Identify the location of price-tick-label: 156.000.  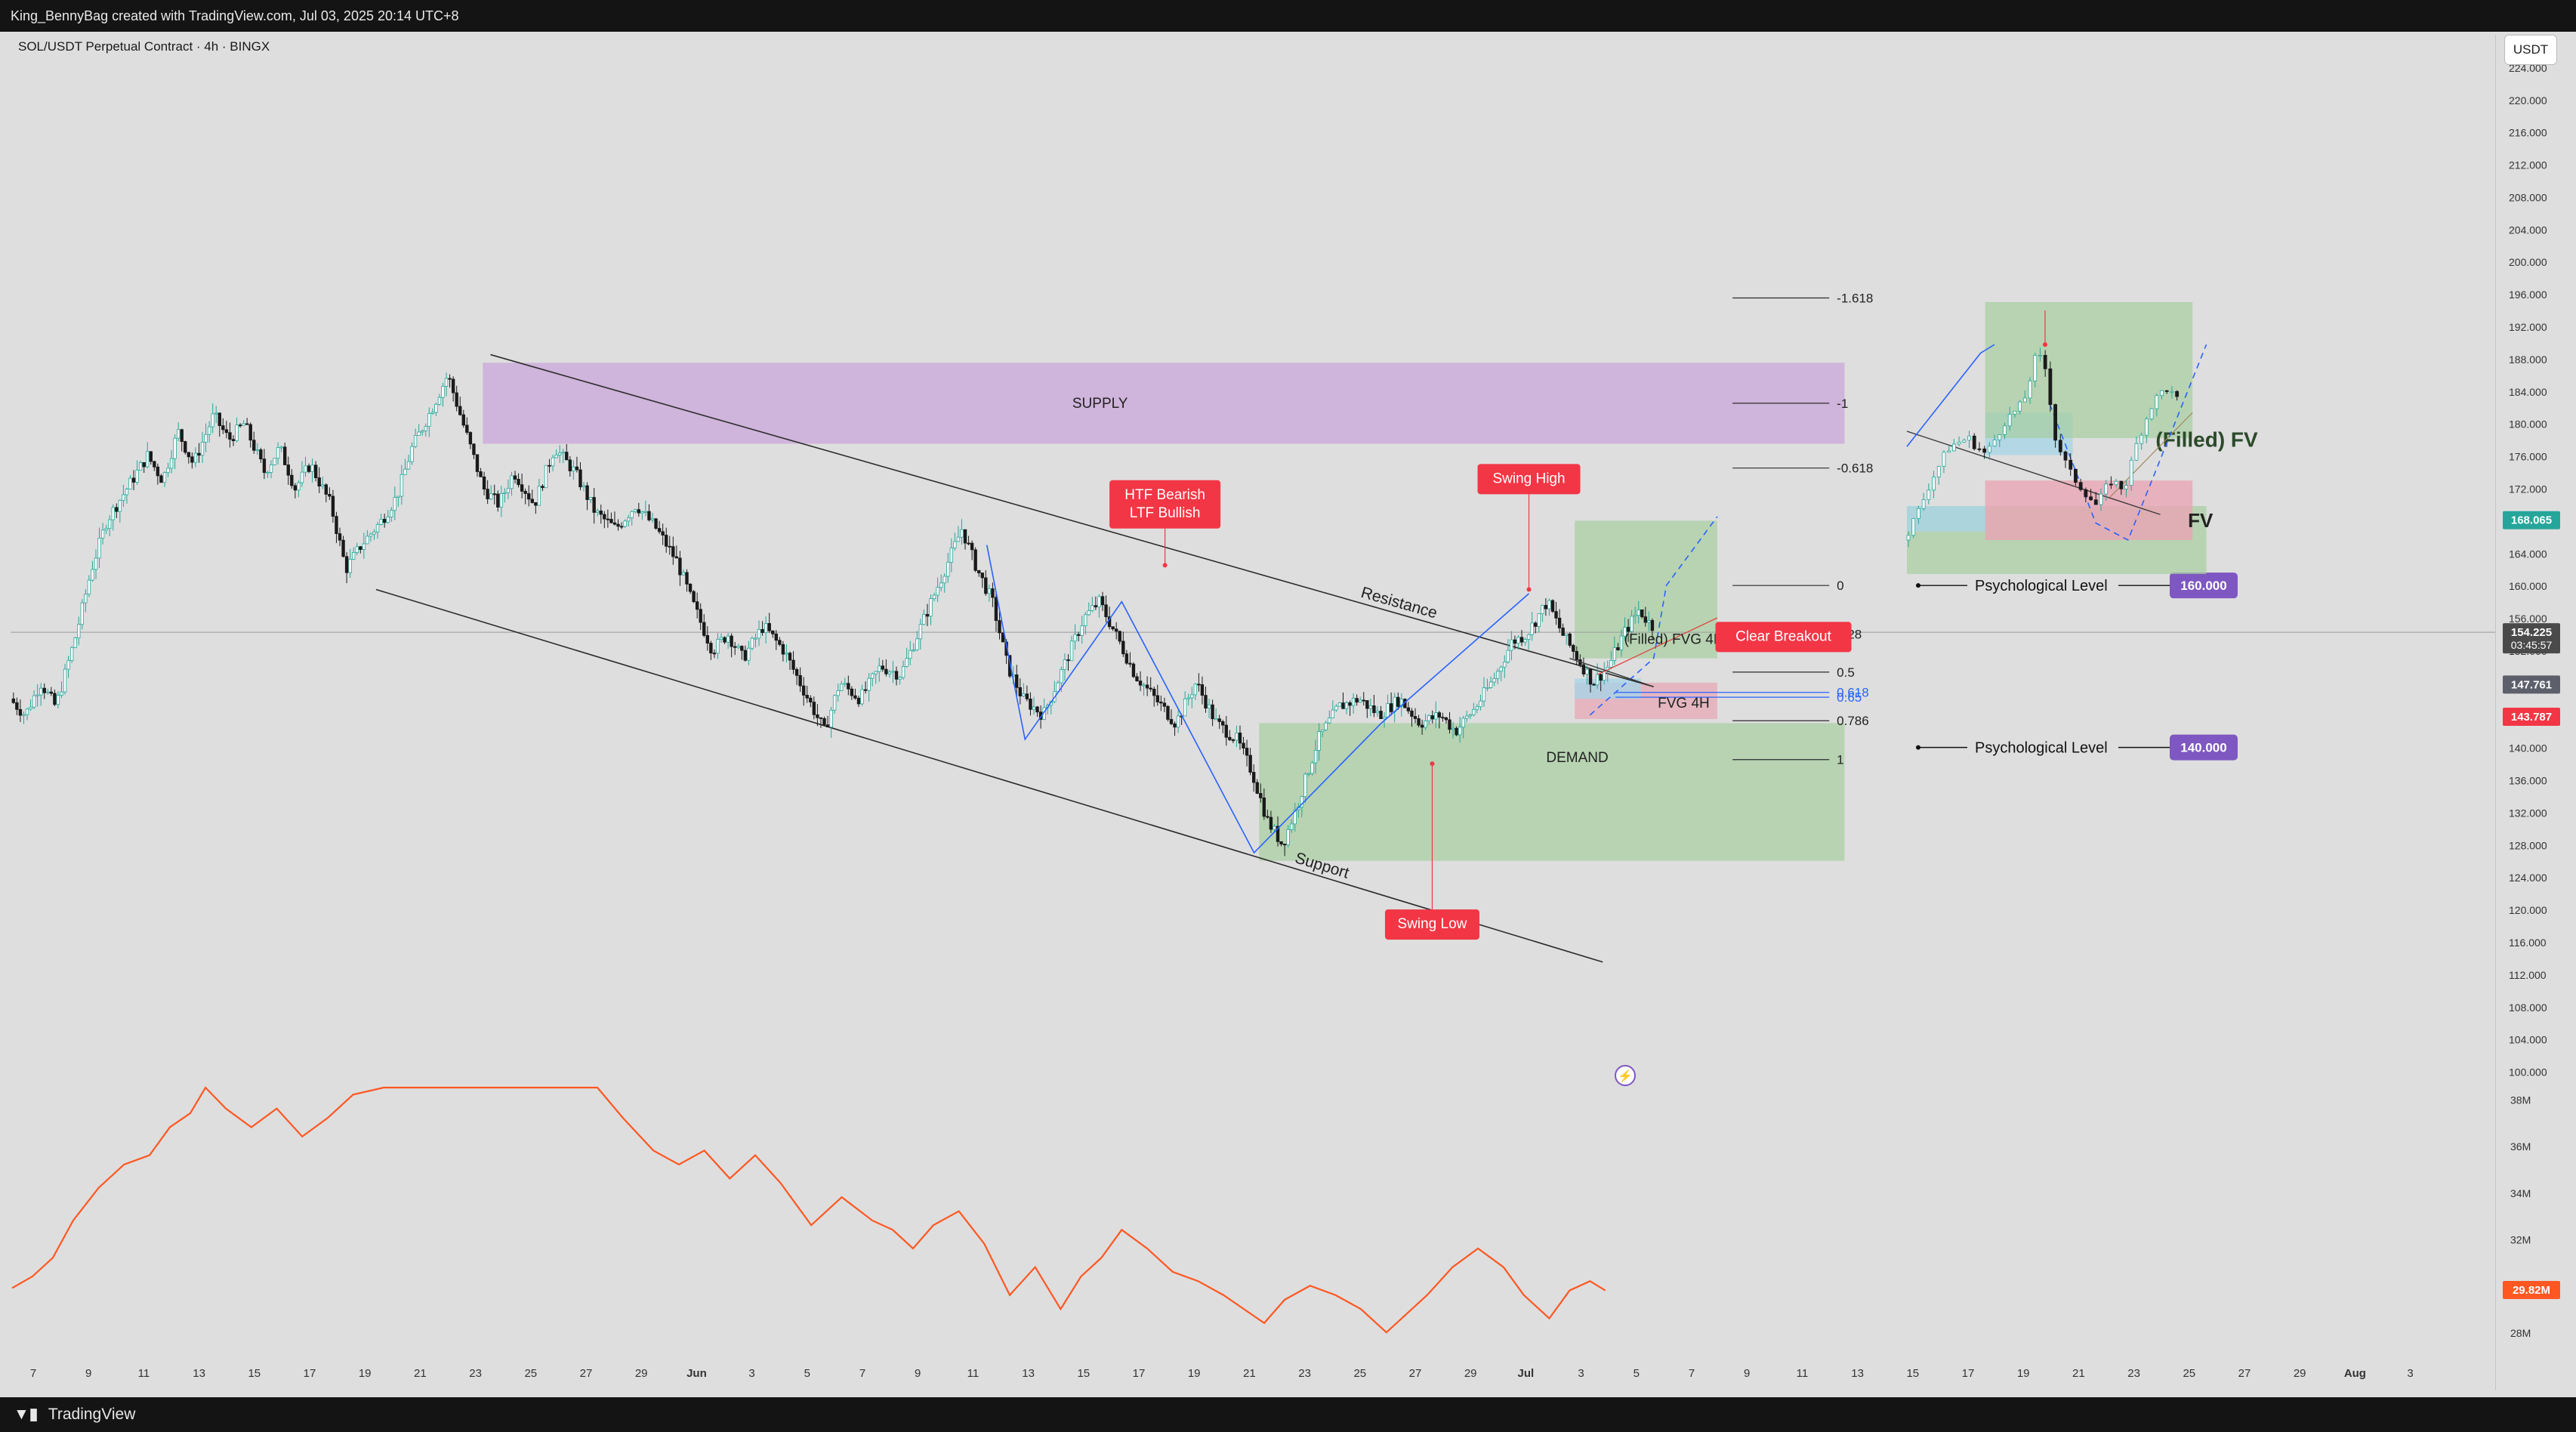
(2528, 619).